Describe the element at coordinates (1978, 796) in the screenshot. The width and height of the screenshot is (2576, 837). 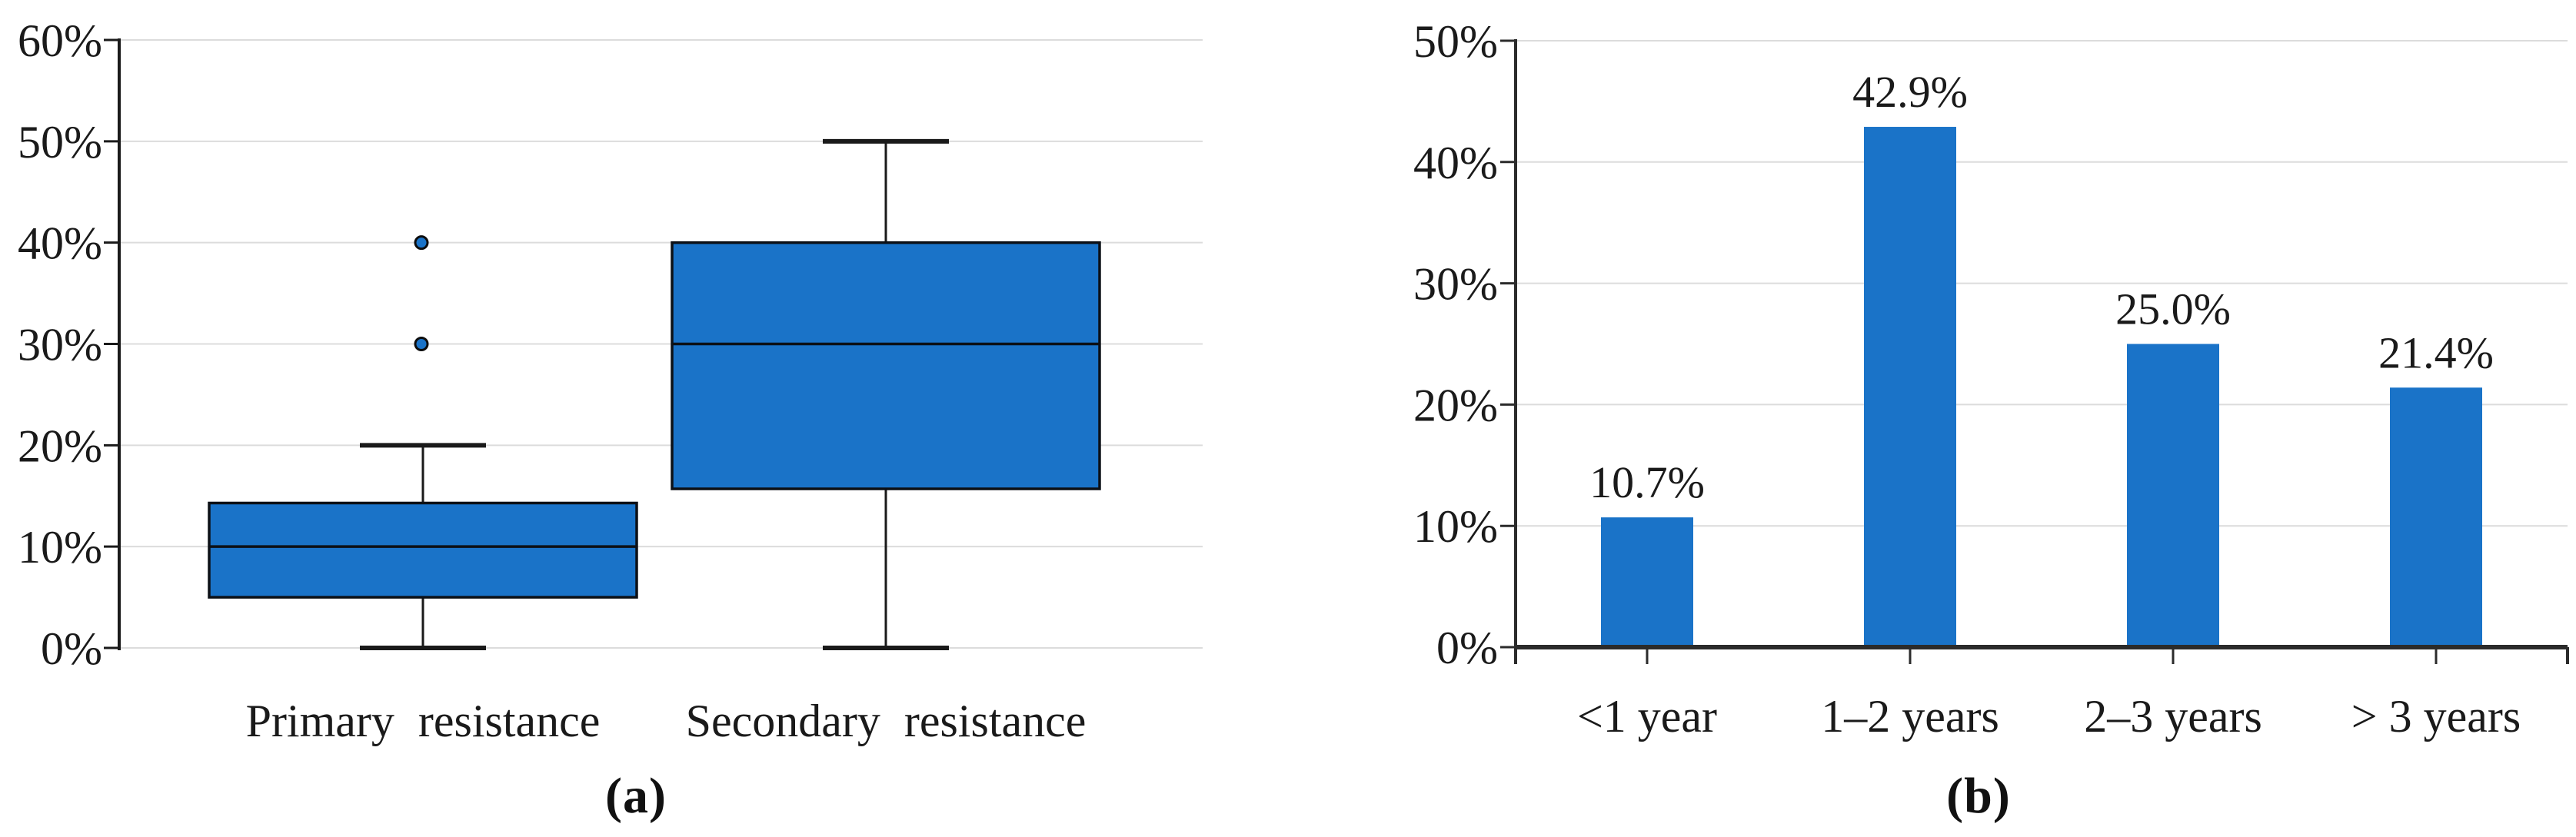
I see `panel-caption-b: (b)` at that location.